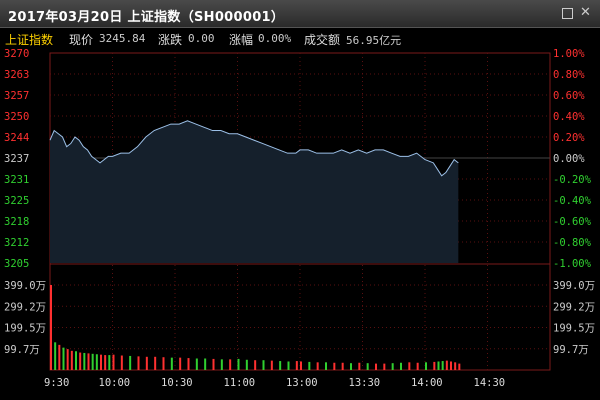 The height and width of the screenshot is (400, 600). Describe the element at coordinates (170, 40) in the screenshot. I see `change-label: 涨跌` at that location.